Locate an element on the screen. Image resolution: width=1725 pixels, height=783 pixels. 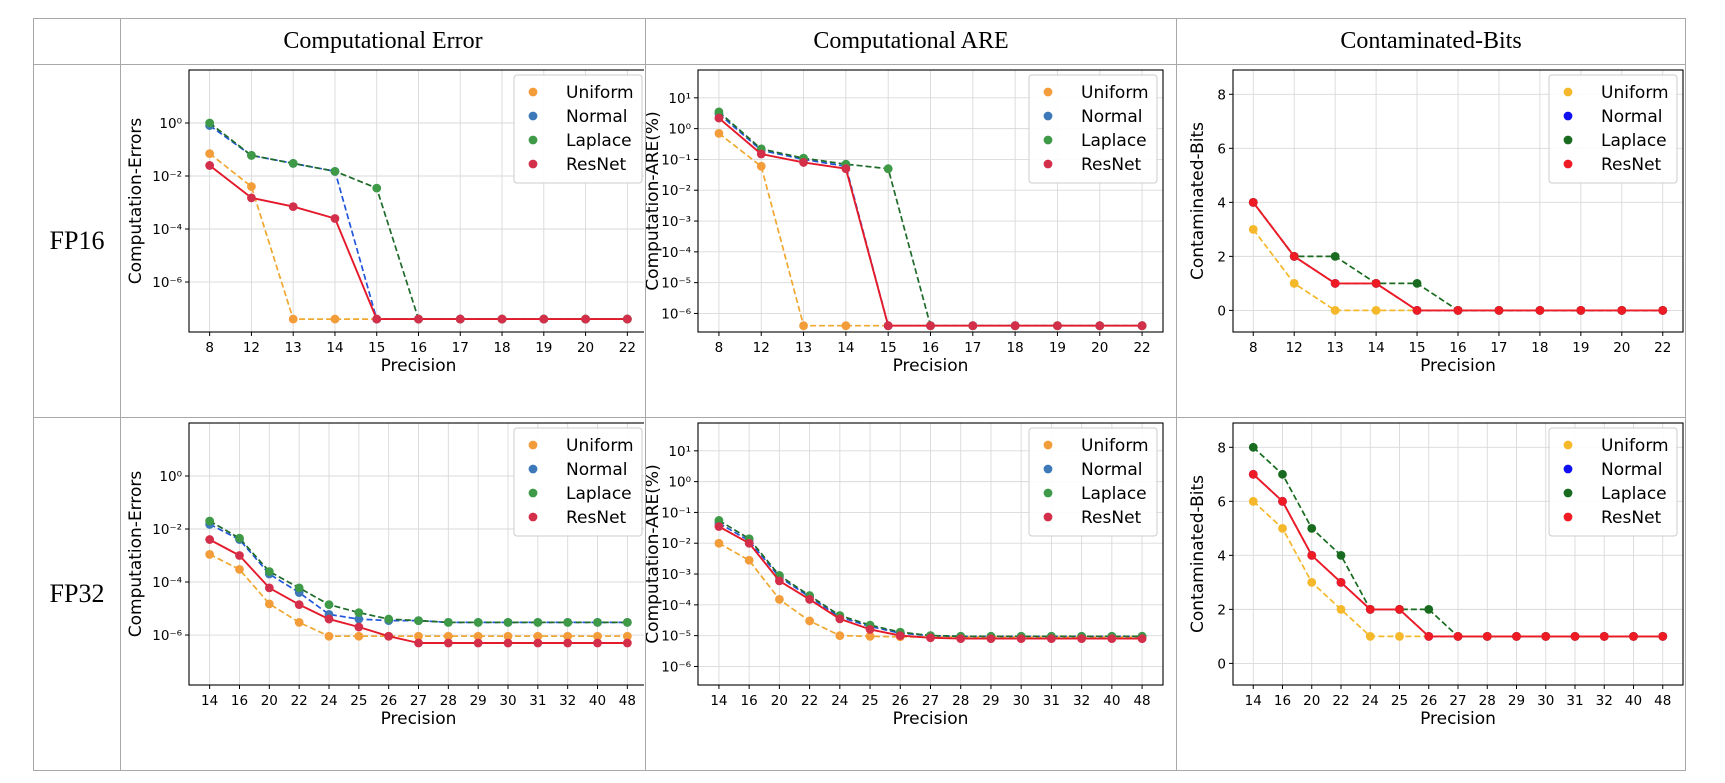
y-tick-label: 2 is located at coordinates (1221, 257).